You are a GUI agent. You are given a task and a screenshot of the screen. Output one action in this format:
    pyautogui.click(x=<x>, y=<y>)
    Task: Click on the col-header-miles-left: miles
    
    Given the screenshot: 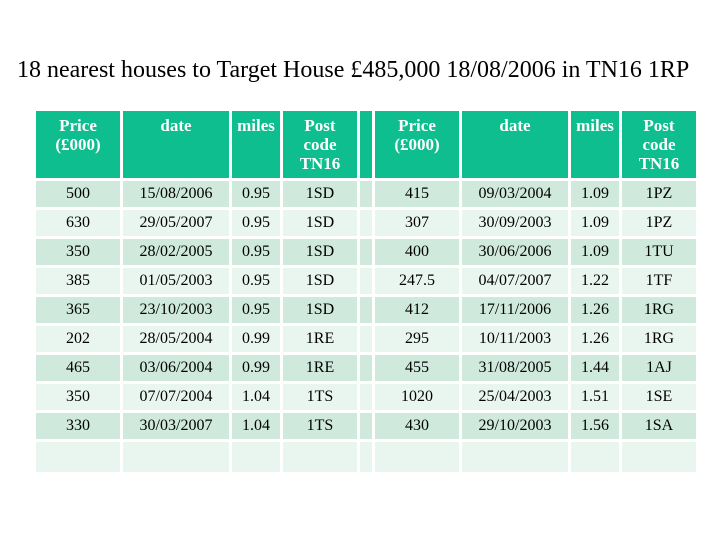 What is the action you would take?
    pyautogui.click(x=256, y=144)
    